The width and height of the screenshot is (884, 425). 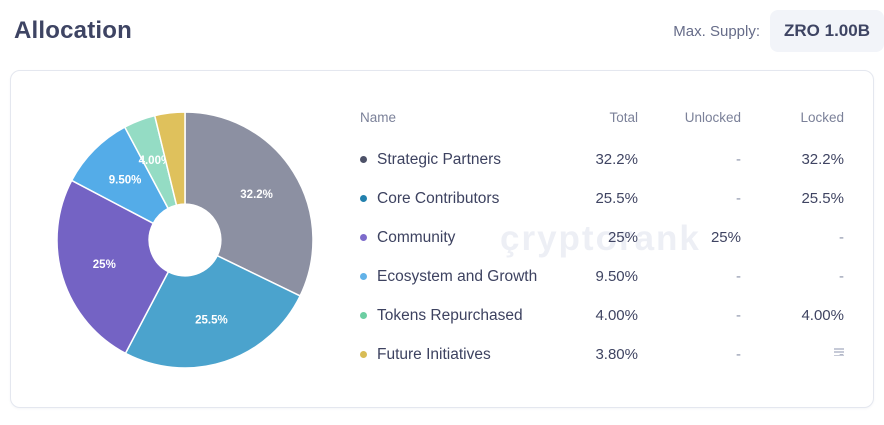 I want to click on table-row: Tokens Repurchased 4.00% - 4.00%, so click(x=603, y=315).